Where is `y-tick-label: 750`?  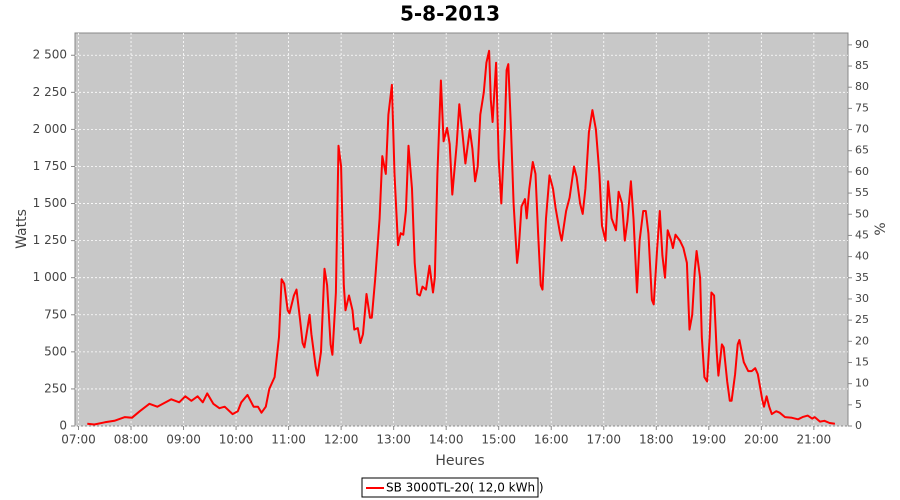 y-tick-label: 750 is located at coordinates (55, 314).